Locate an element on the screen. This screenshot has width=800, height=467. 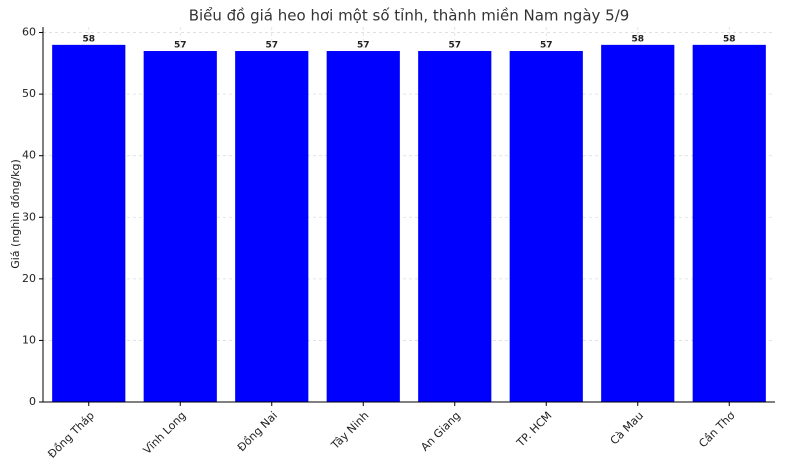
y-tick-label: 30 is located at coordinates (29, 216).